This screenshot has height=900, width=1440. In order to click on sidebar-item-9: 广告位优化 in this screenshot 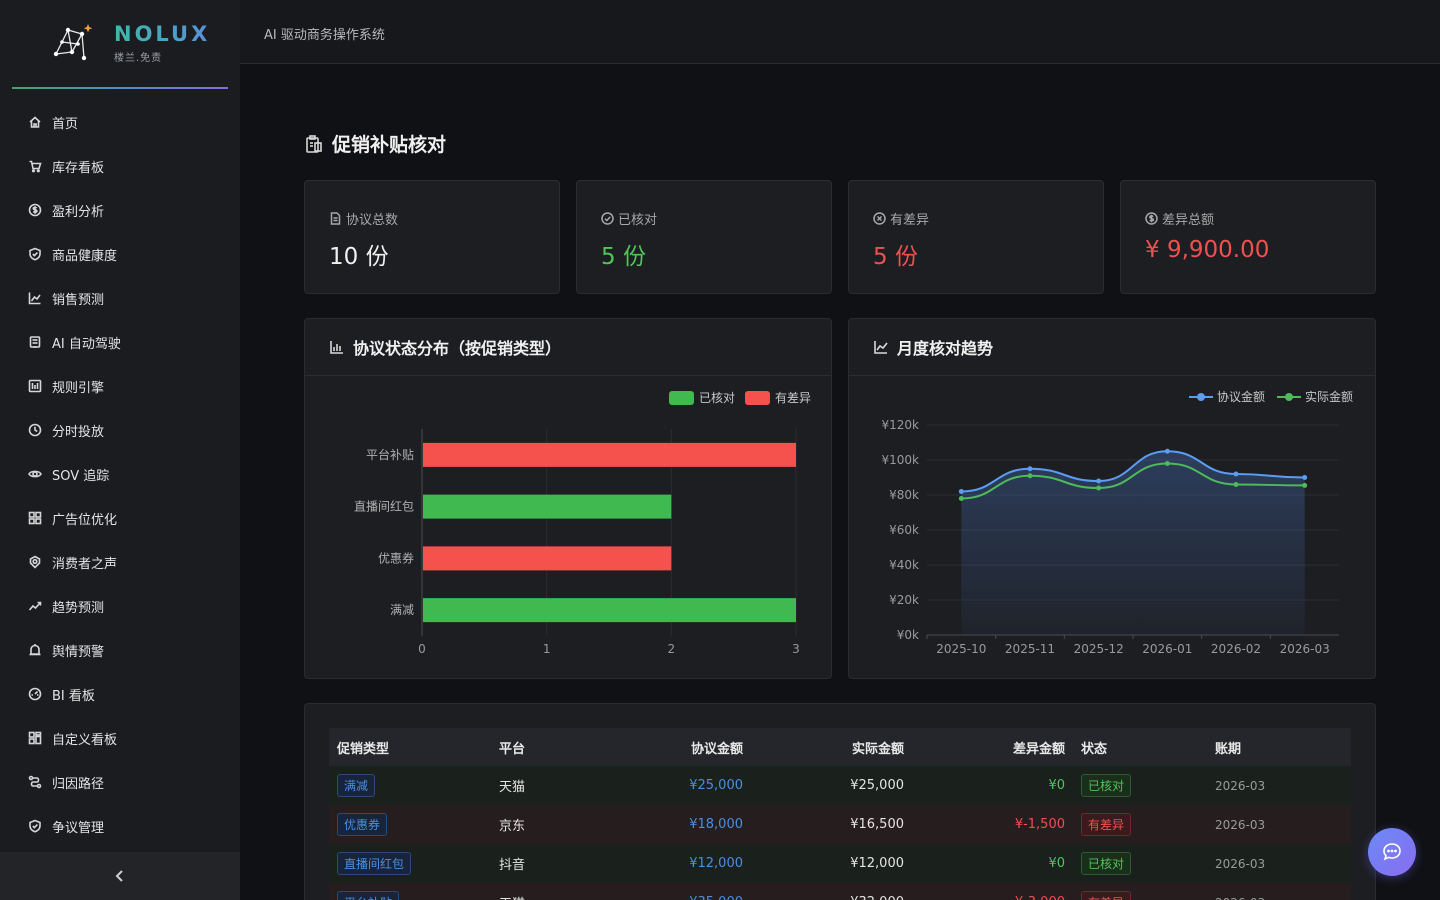, I will do `click(120, 518)`.